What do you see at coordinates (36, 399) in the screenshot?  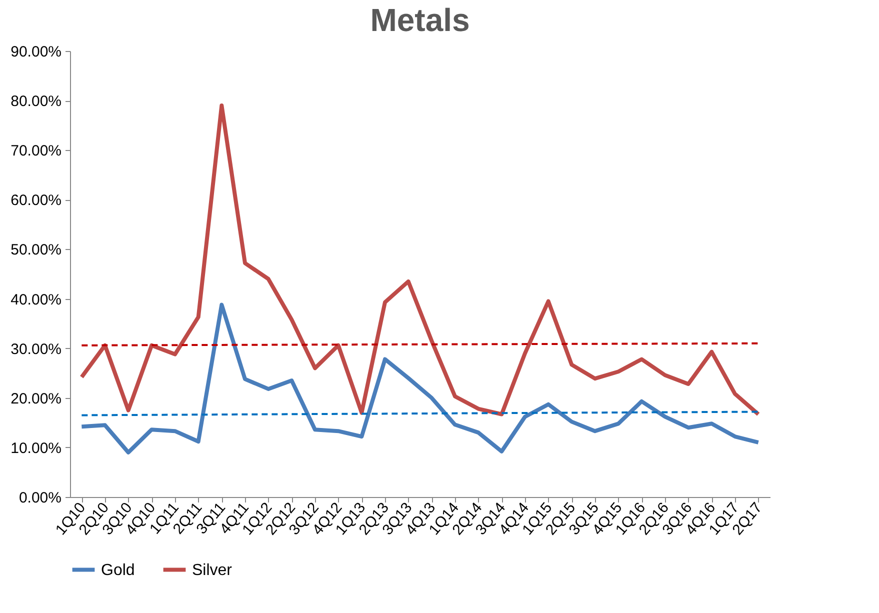 I see `y-tick-label: 20.00%` at bounding box center [36, 399].